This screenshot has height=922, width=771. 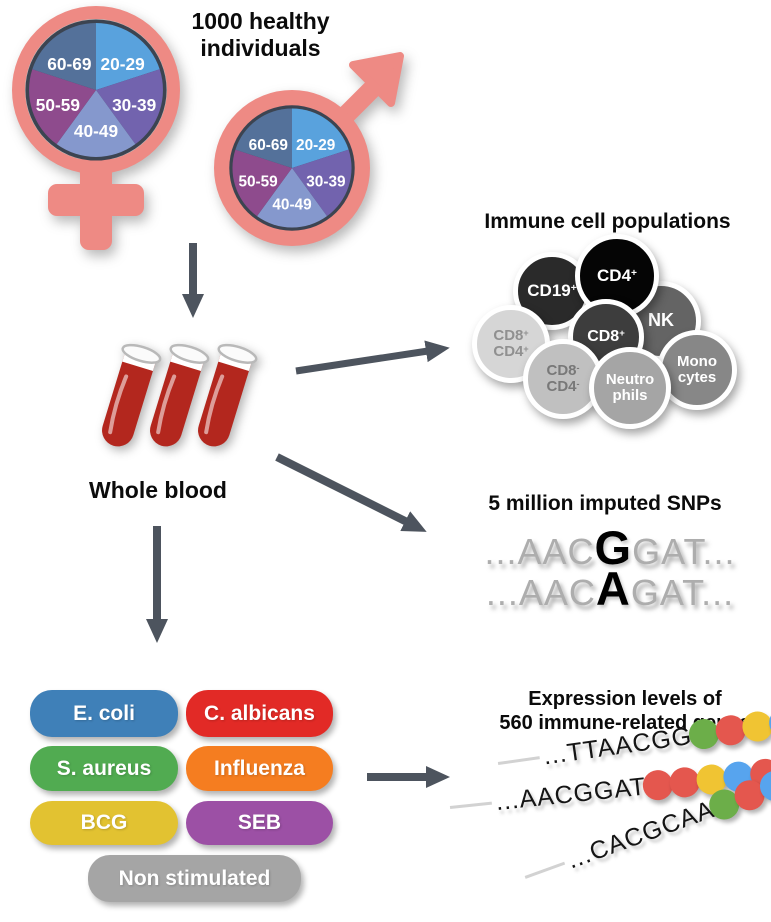 What do you see at coordinates (697, 362) in the screenshot?
I see `cell-label: Mono` at bounding box center [697, 362].